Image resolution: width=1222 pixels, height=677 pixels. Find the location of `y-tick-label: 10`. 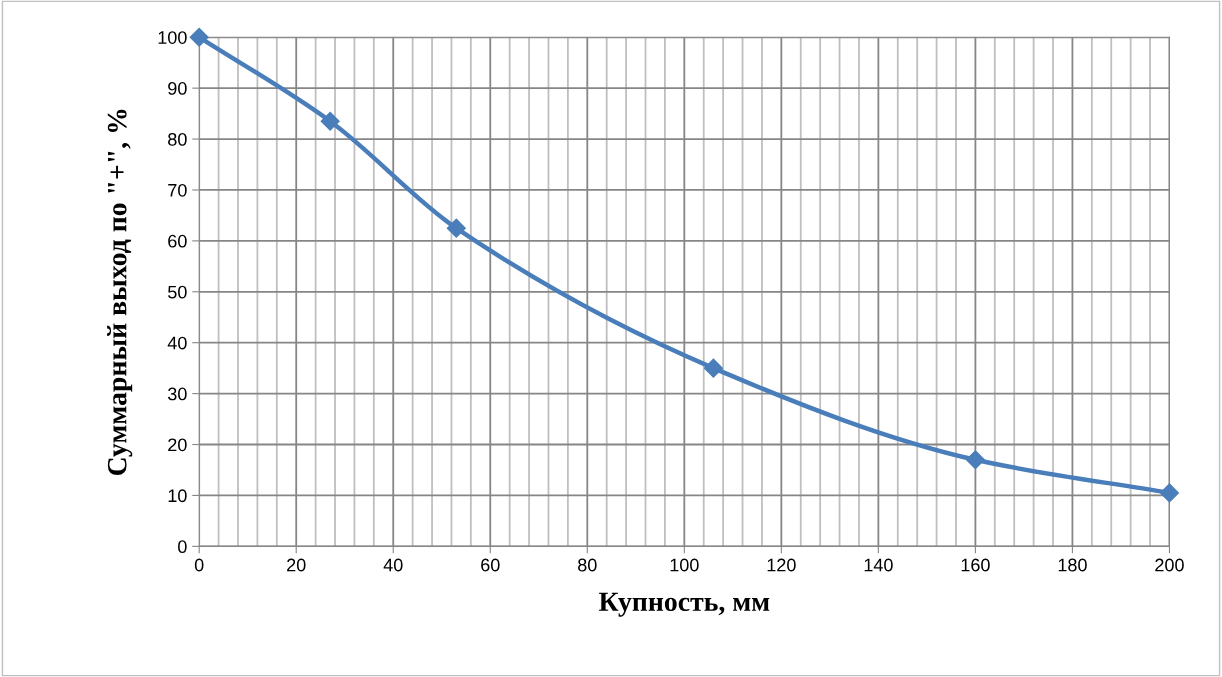

y-tick-label: 10 is located at coordinates (177, 496).